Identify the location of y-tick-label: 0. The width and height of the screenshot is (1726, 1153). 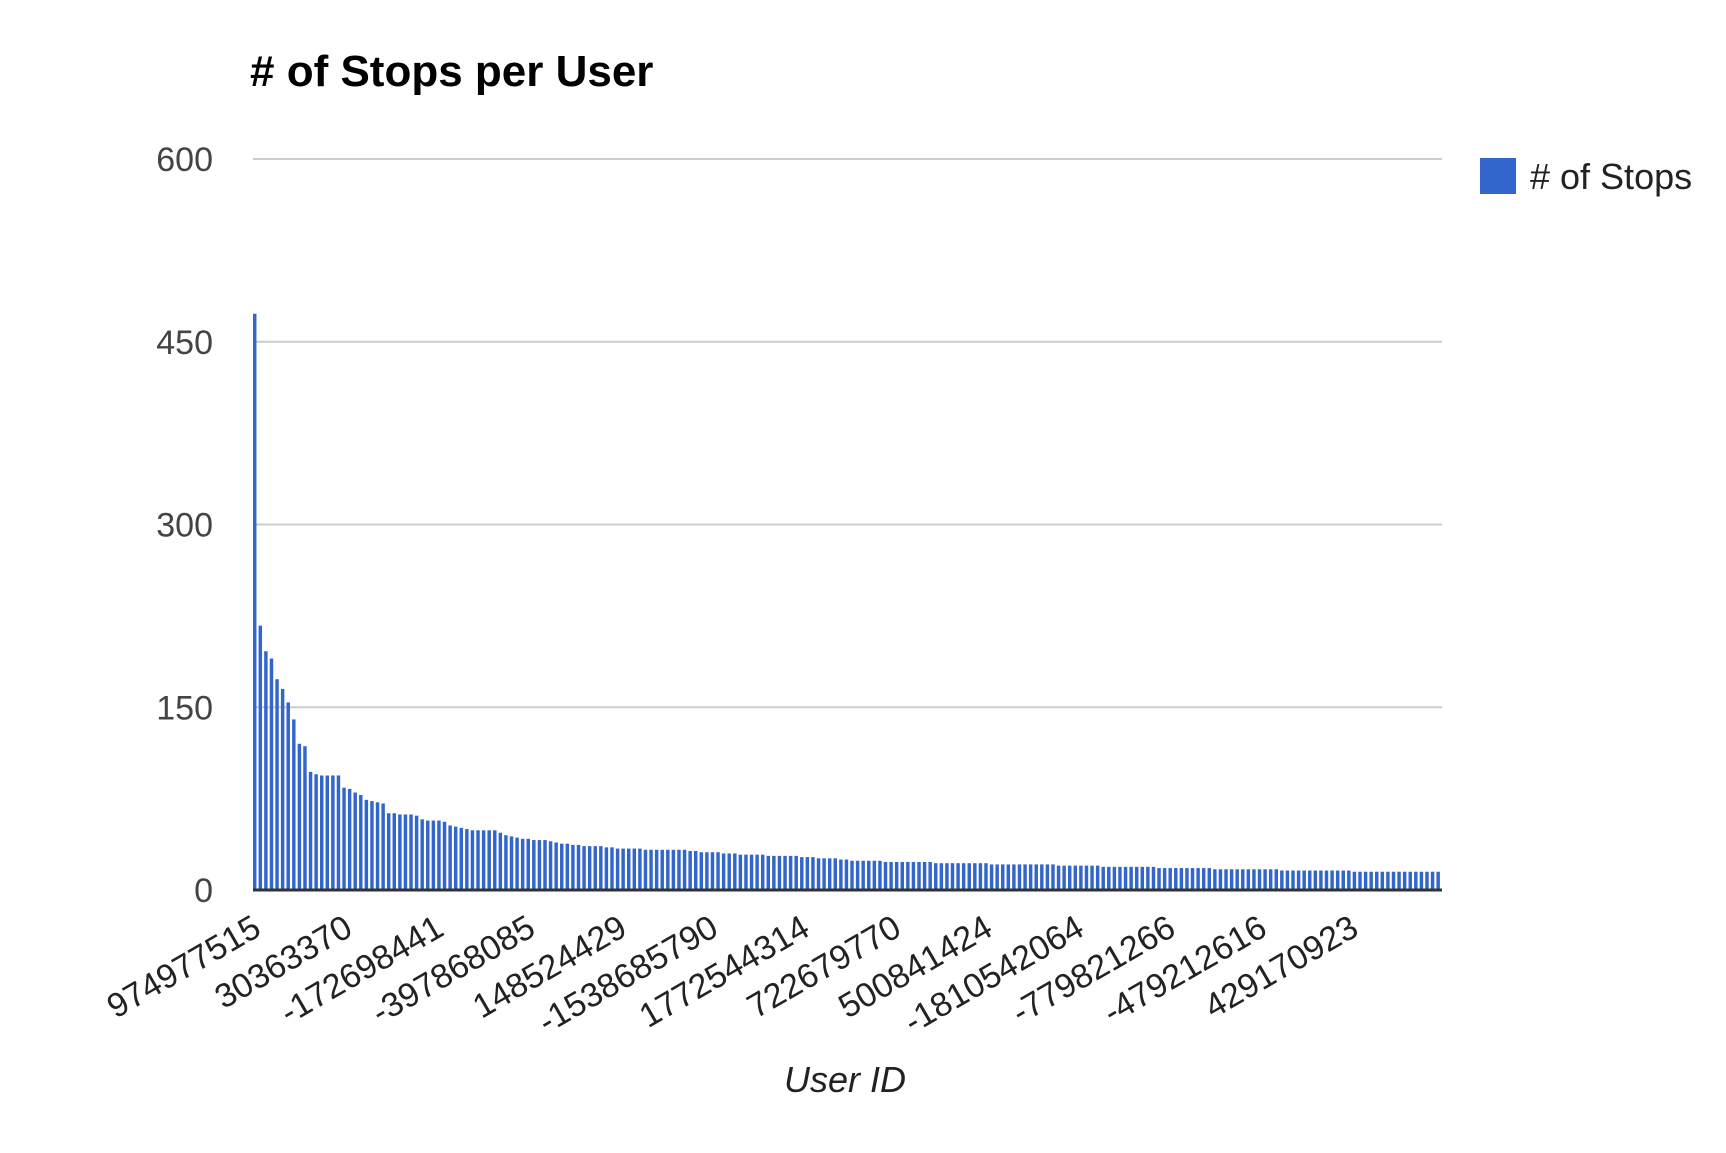
(203, 891).